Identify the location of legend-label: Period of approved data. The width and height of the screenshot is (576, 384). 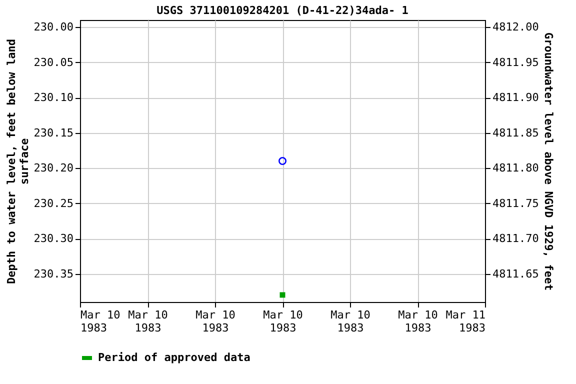
(174, 357).